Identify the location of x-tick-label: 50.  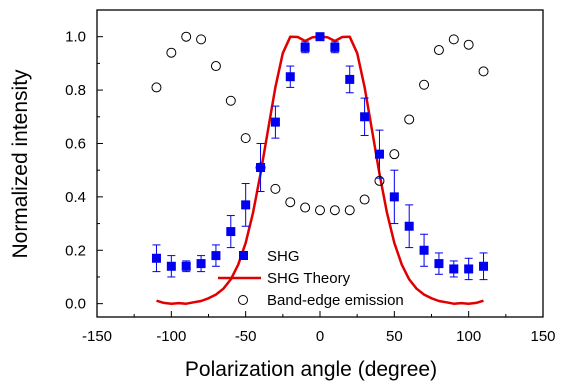
(394, 336).